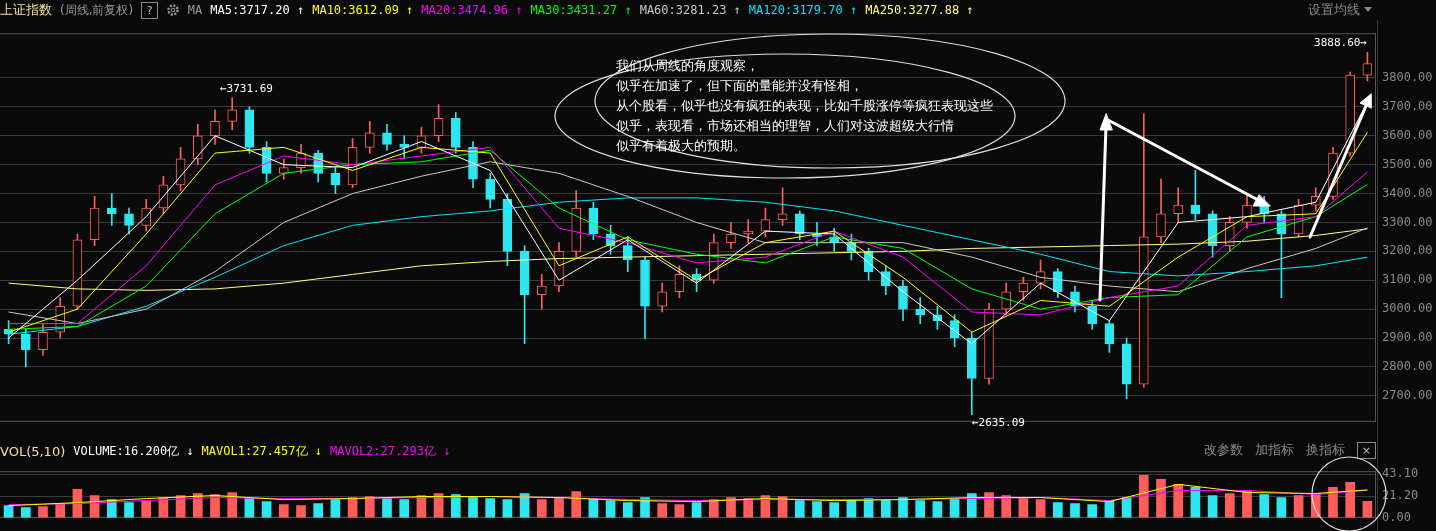 The height and width of the screenshot is (531, 1436). I want to click on y-tick-label: 3700.00, so click(1407, 106).